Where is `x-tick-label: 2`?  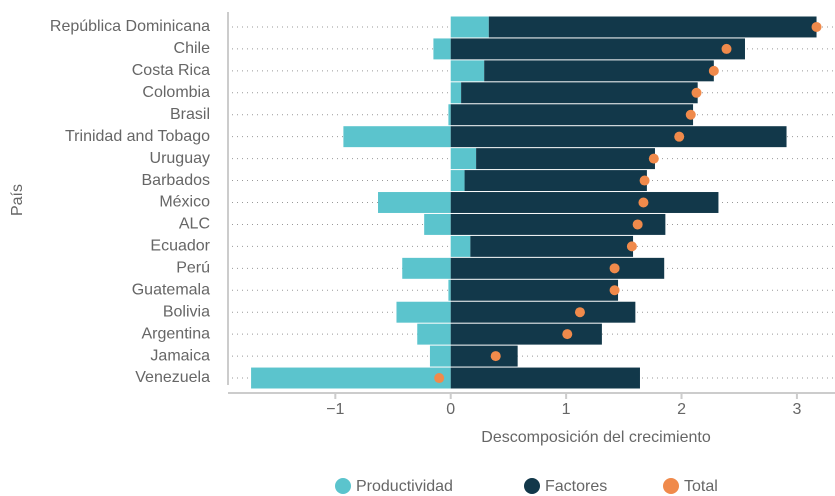
x-tick-label: 2 is located at coordinates (681, 409).